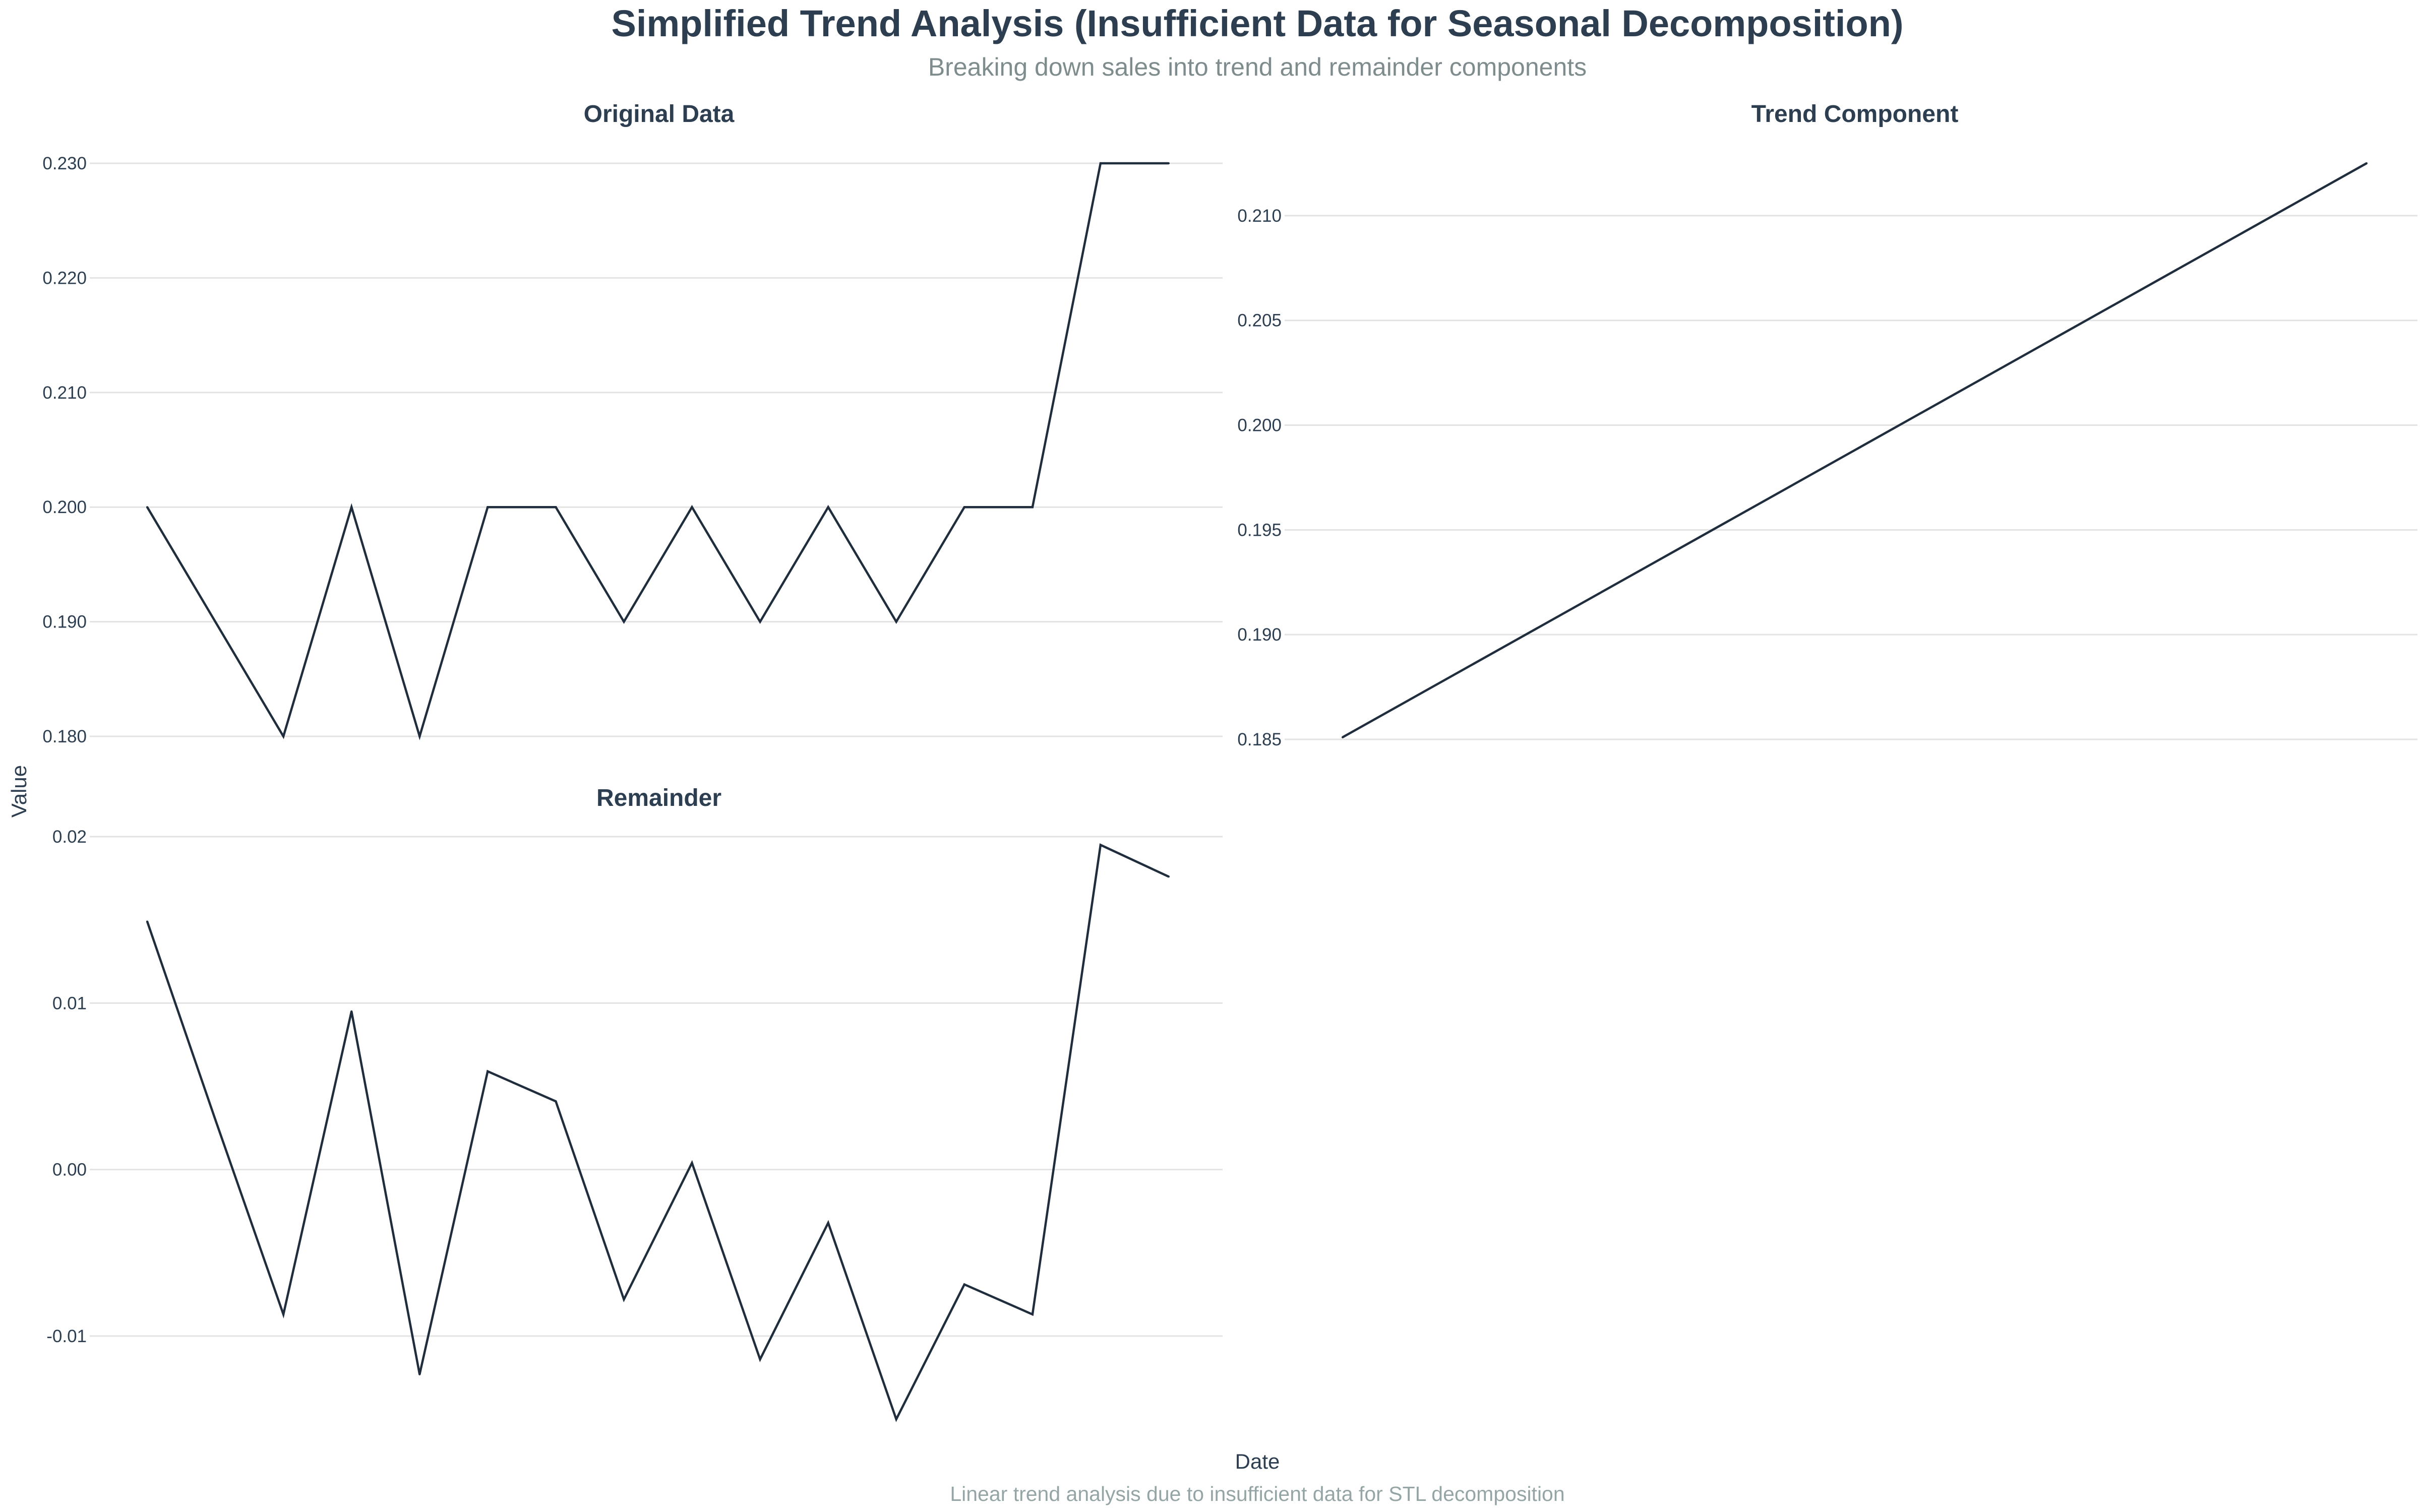 Image resolution: width=2420 pixels, height=1512 pixels. What do you see at coordinates (1259, 477) in the screenshot?
I see `y-ticks-trend: 0.185 0.190 0.195 0.200 0.205 0.210` at bounding box center [1259, 477].